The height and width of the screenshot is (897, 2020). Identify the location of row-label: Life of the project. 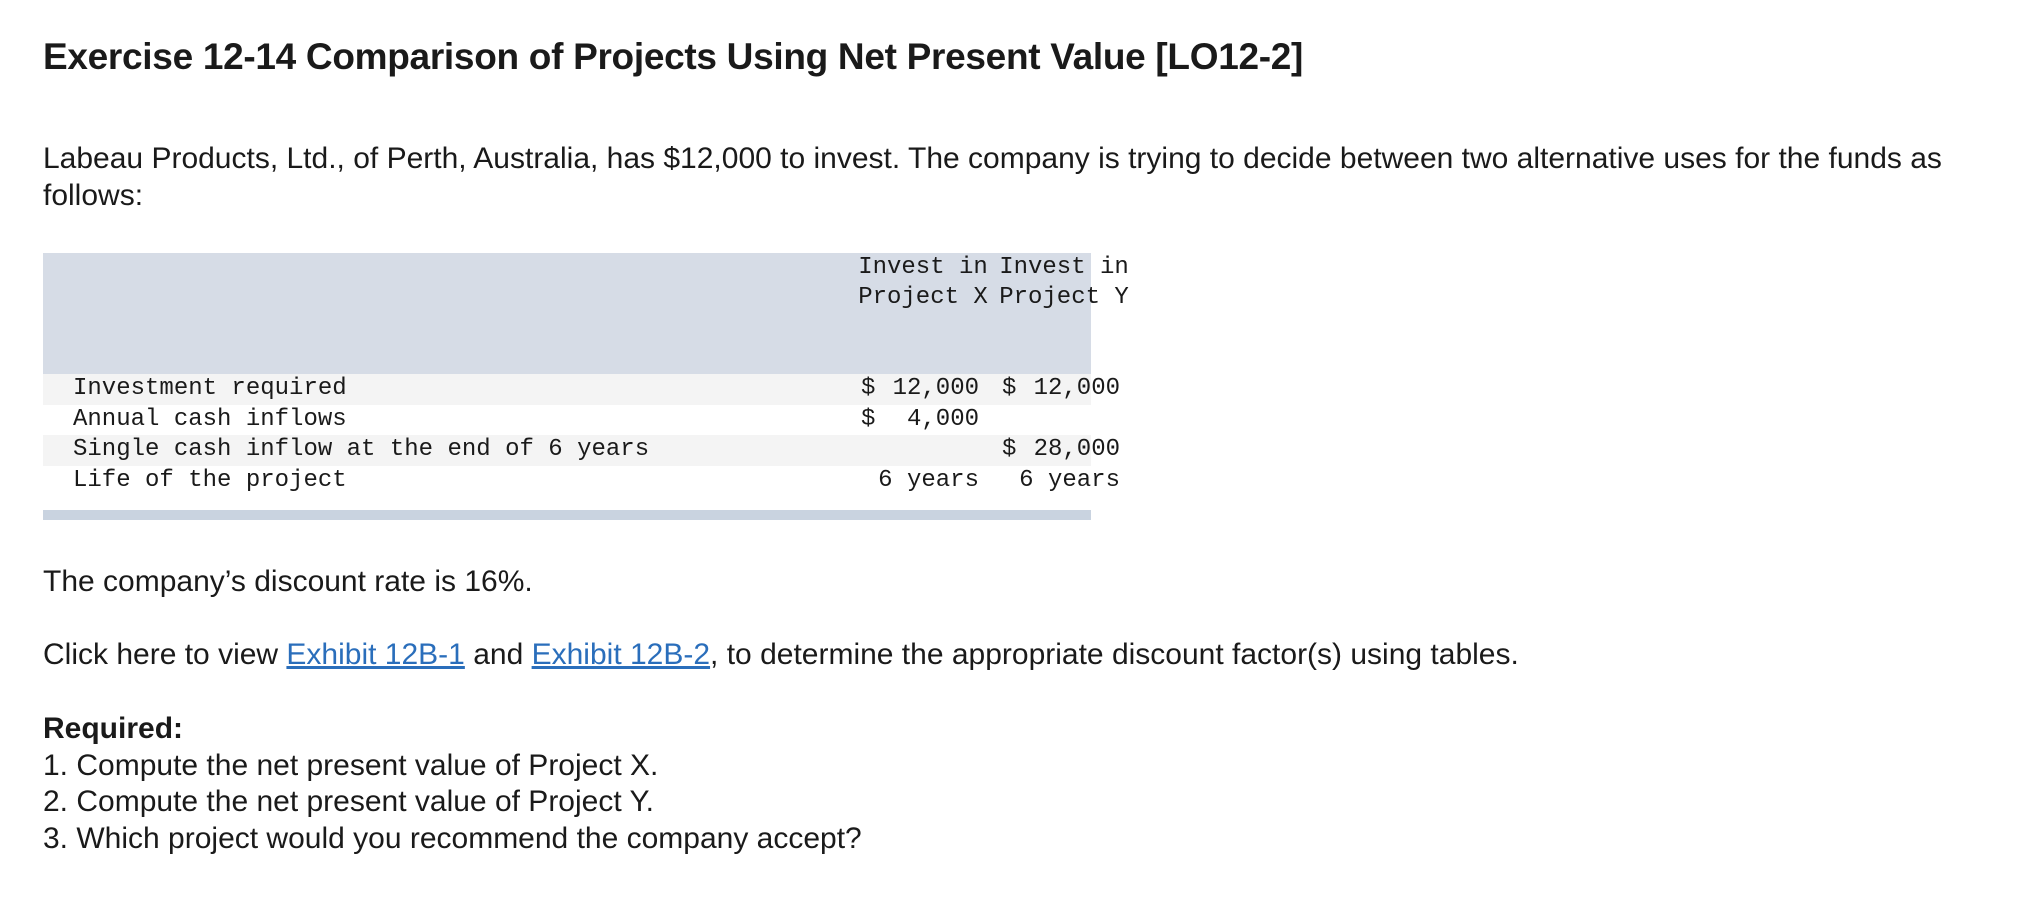
(210, 480).